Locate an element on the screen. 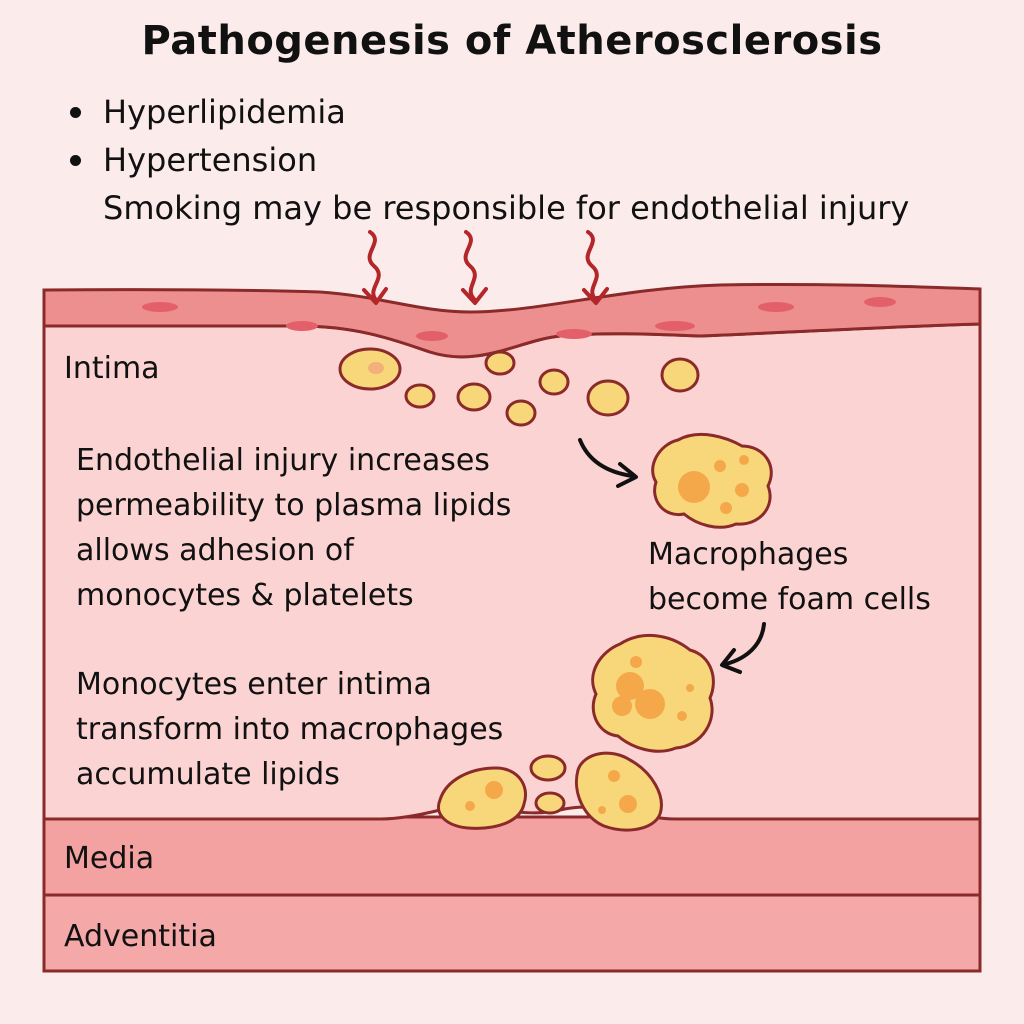 The height and width of the screenshot is (1024, 1024). adventitia-label: Adventitia is located at coordinates (140, 936).